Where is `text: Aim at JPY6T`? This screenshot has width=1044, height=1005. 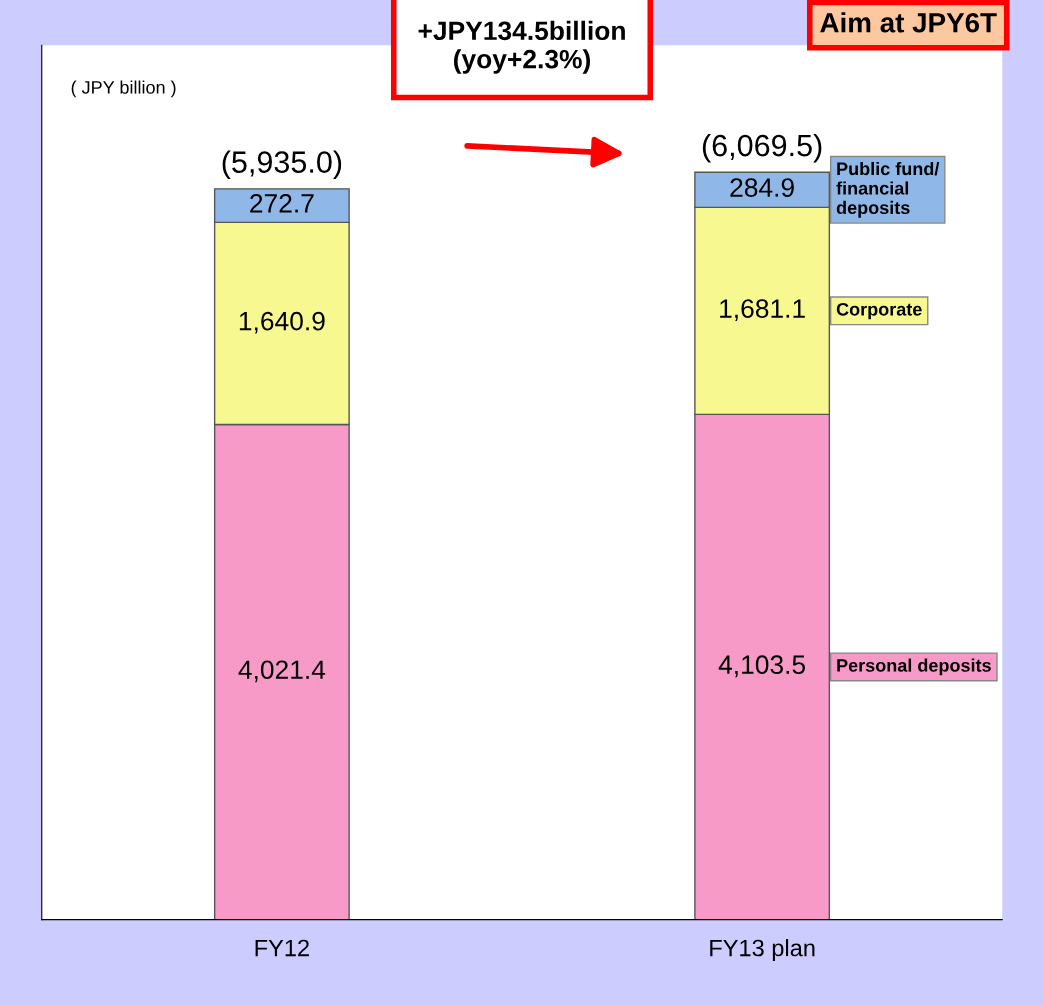 text: Aim at JPY6T is located at coordinates (908, 22).